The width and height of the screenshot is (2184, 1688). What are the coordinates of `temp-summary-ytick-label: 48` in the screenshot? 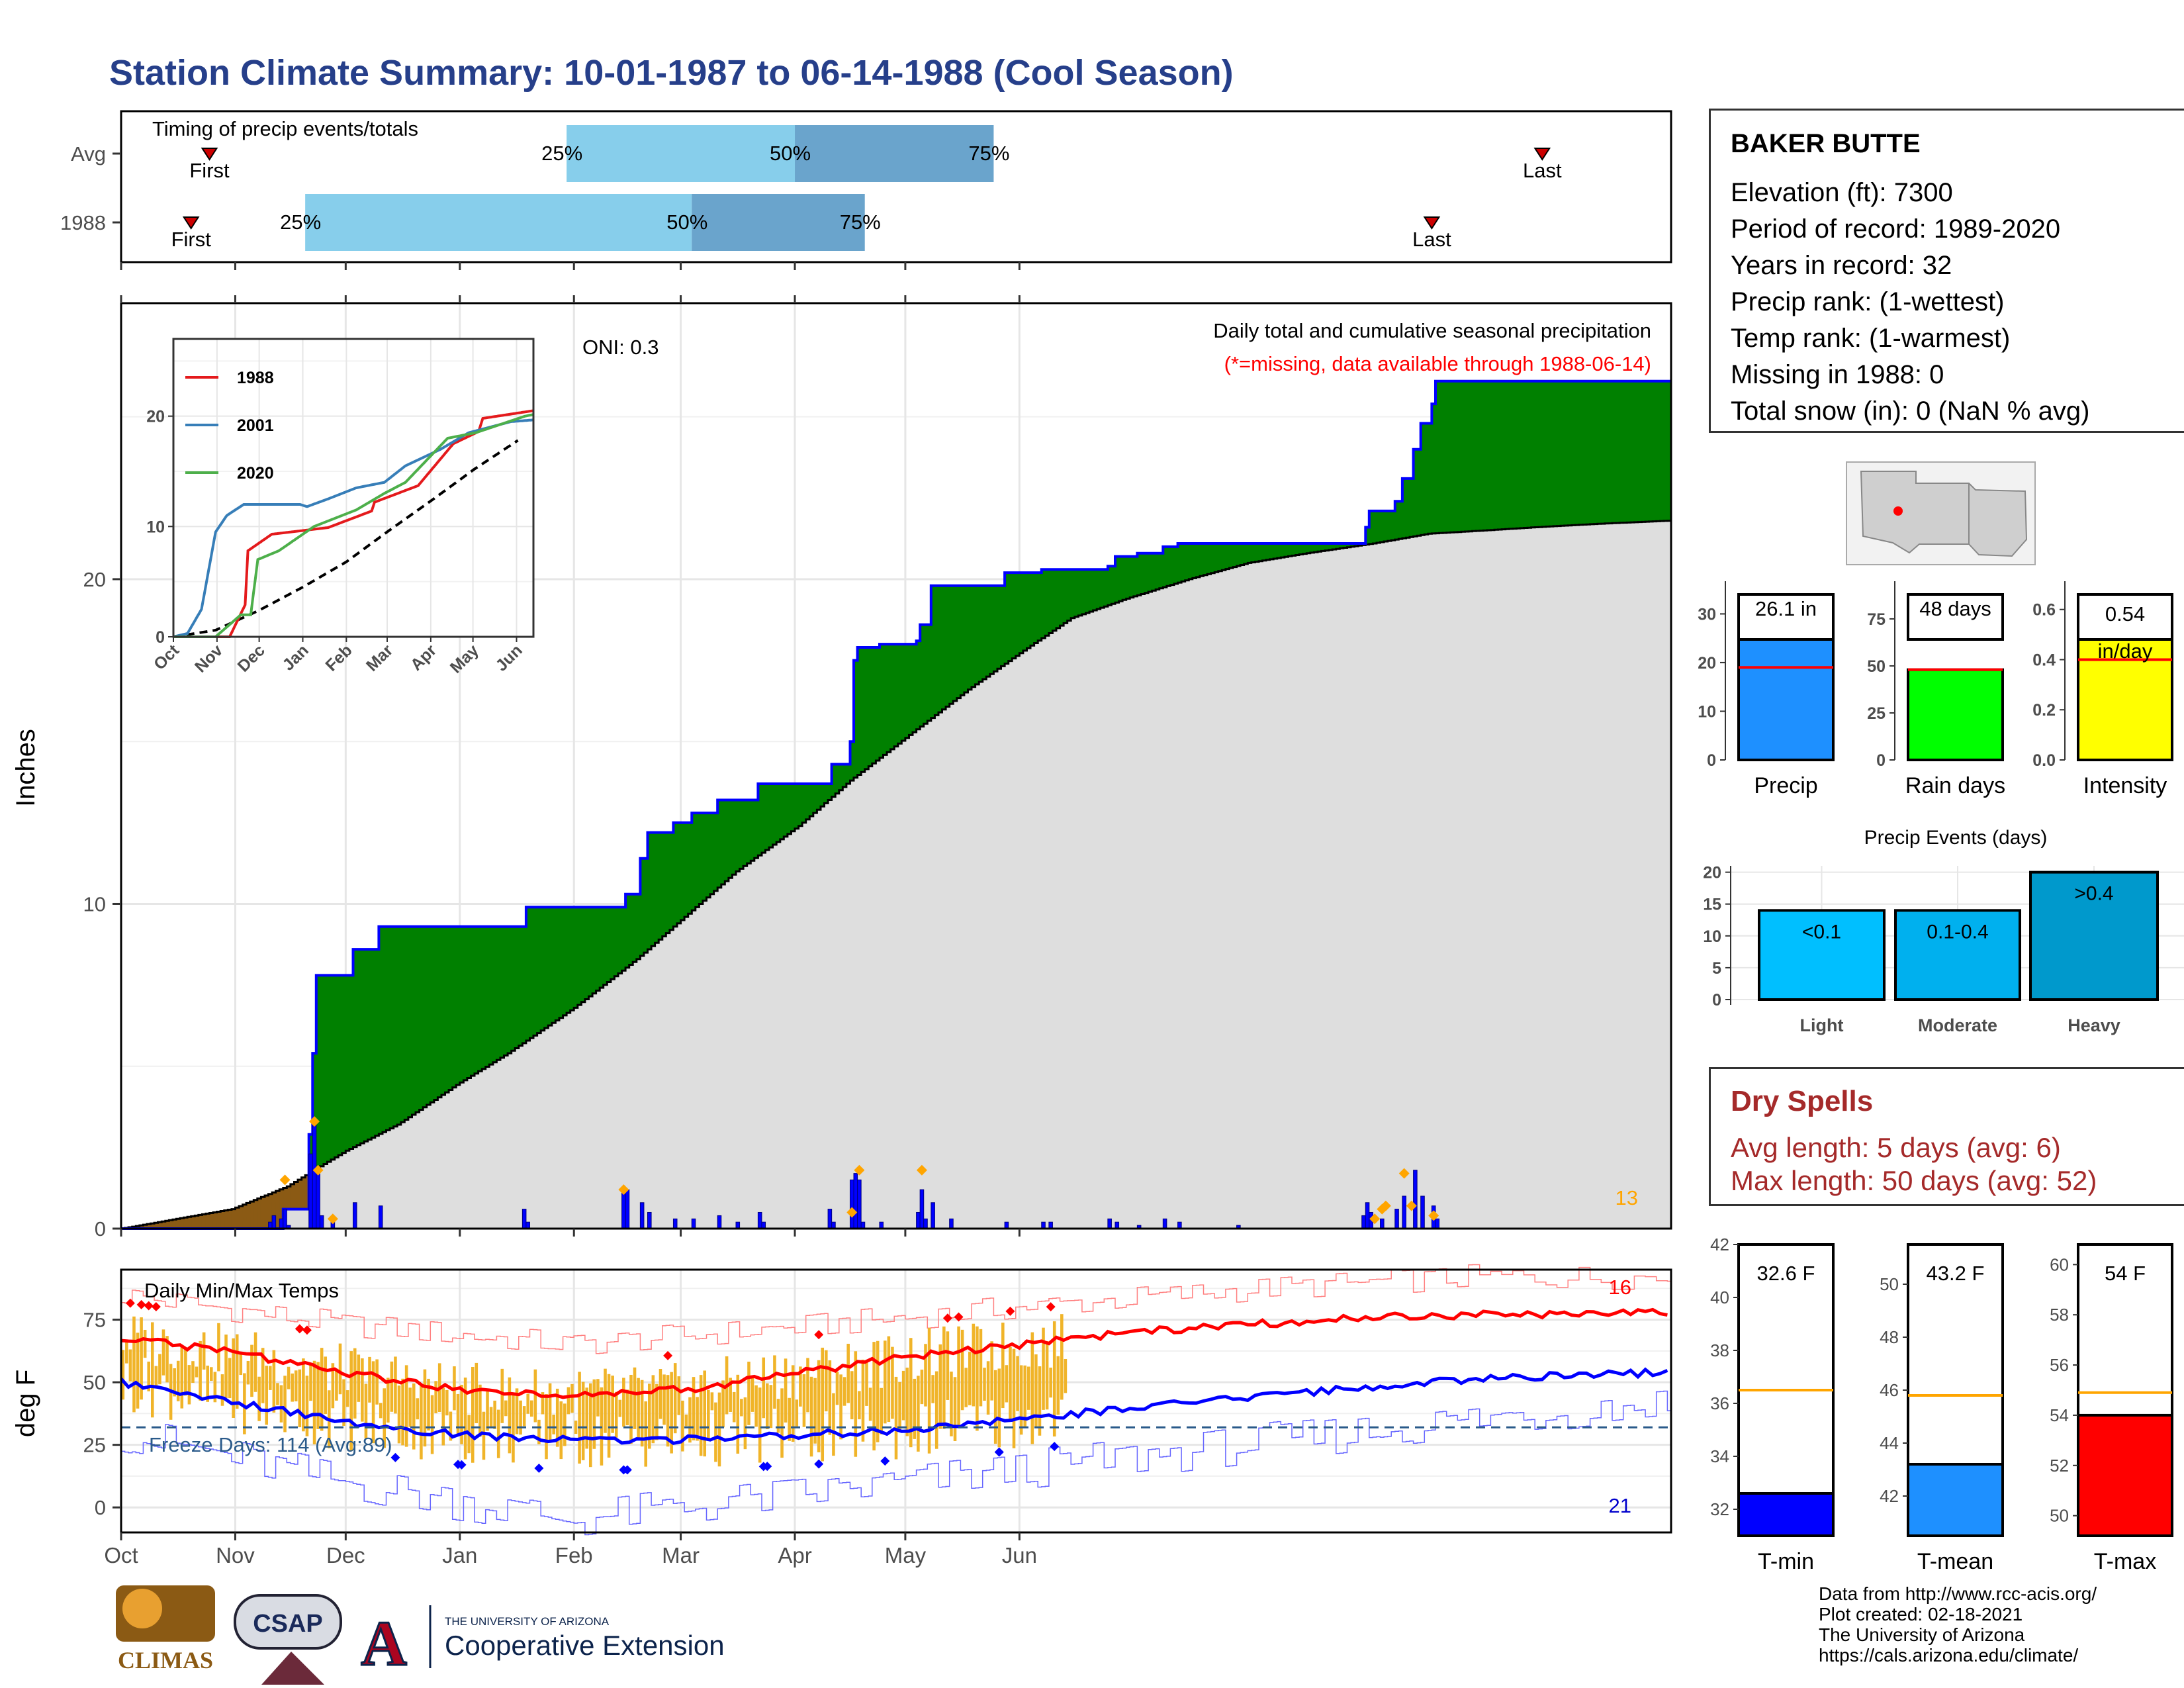 It's located at (1889, 1337).